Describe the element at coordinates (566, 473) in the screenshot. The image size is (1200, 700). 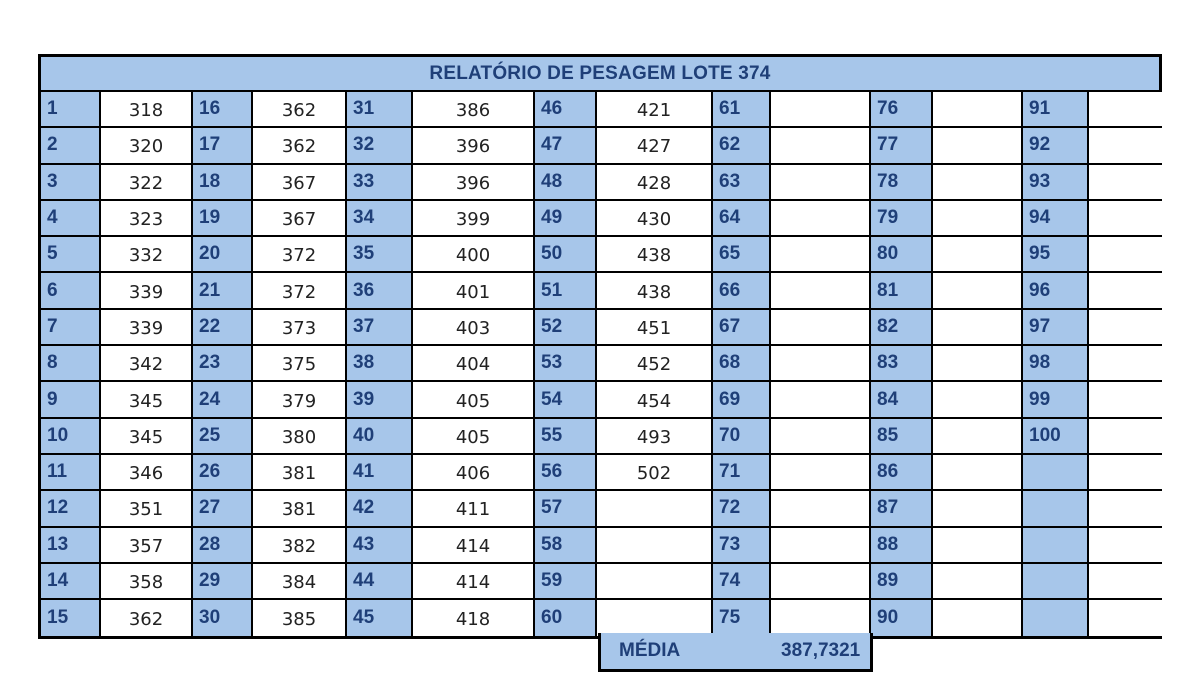
I see `animal-number: 56` at that location.